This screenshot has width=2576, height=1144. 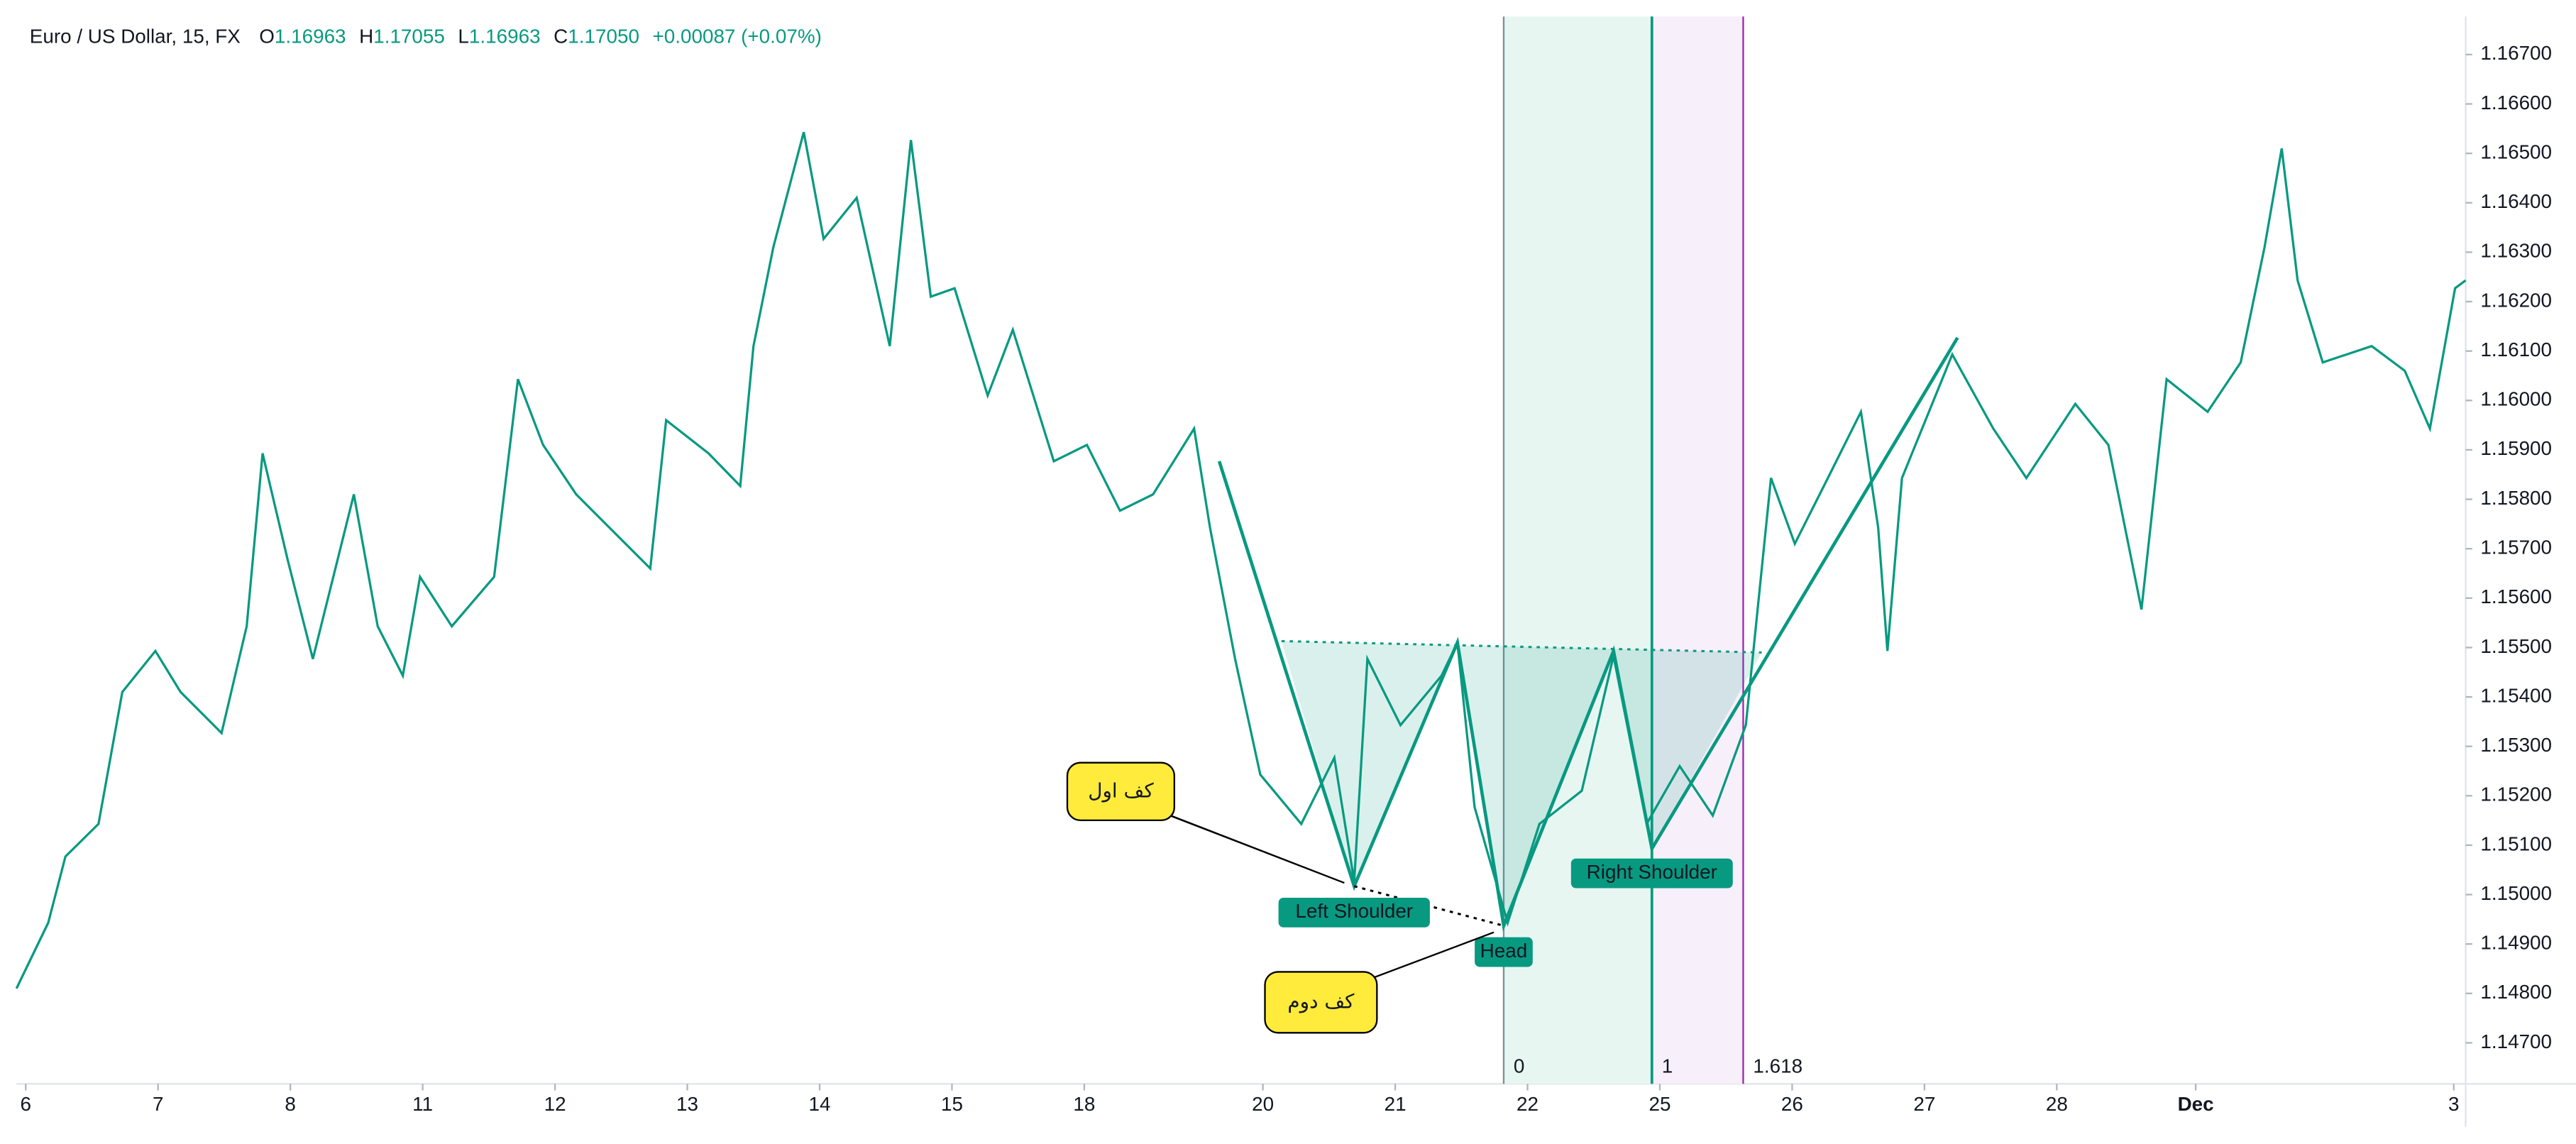 I want to click on symbol: Euro / US Dollar, 15, FX, so click(x=135, y=37).